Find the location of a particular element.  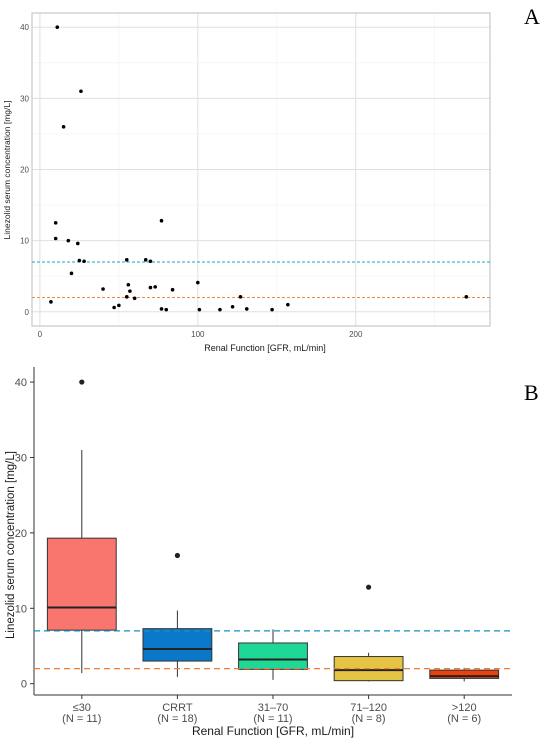

x-tick-label: 200 is located at coordinates (356, 334).